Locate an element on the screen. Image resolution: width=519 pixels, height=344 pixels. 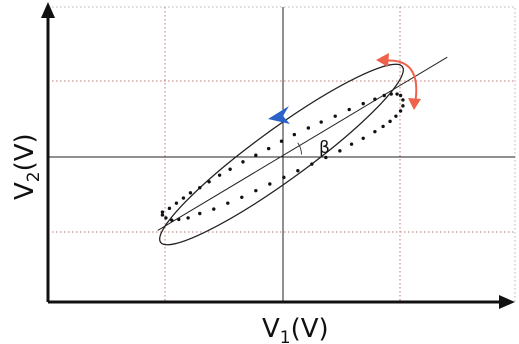
x-axis-title-unit: (V) is located at coordinates (310, 329).